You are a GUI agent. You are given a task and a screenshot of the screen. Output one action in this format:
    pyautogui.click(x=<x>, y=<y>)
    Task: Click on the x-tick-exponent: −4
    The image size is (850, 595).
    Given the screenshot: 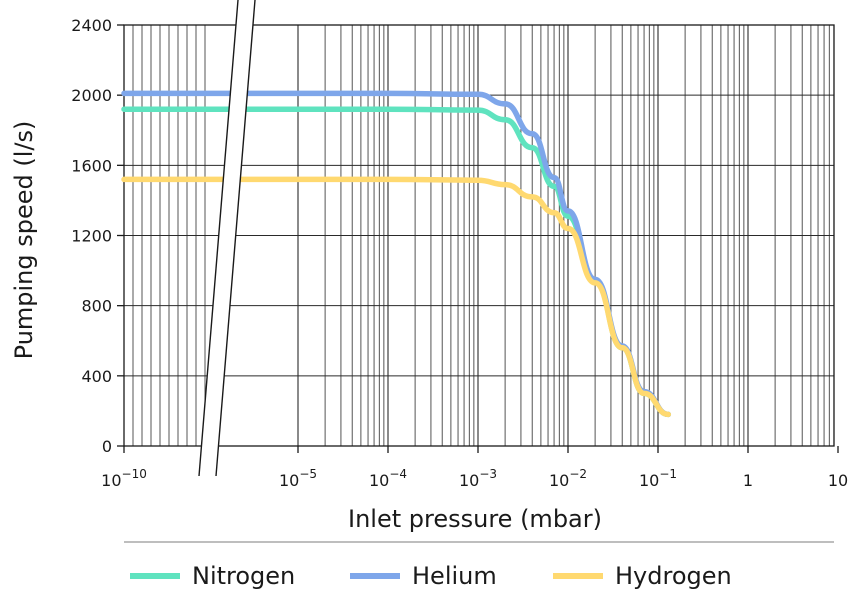 What is the action you would take?
    pyautogui.click(x=398, y=474)
    